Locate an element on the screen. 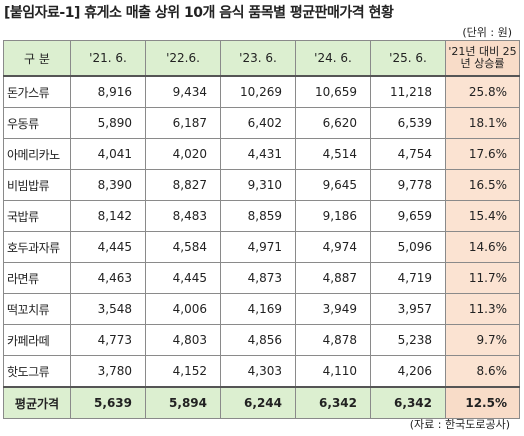 Image resolution: width=524 pixels, height=436 pixels. cell-price-2024: 4,514 is located at coordinates (333, 154).